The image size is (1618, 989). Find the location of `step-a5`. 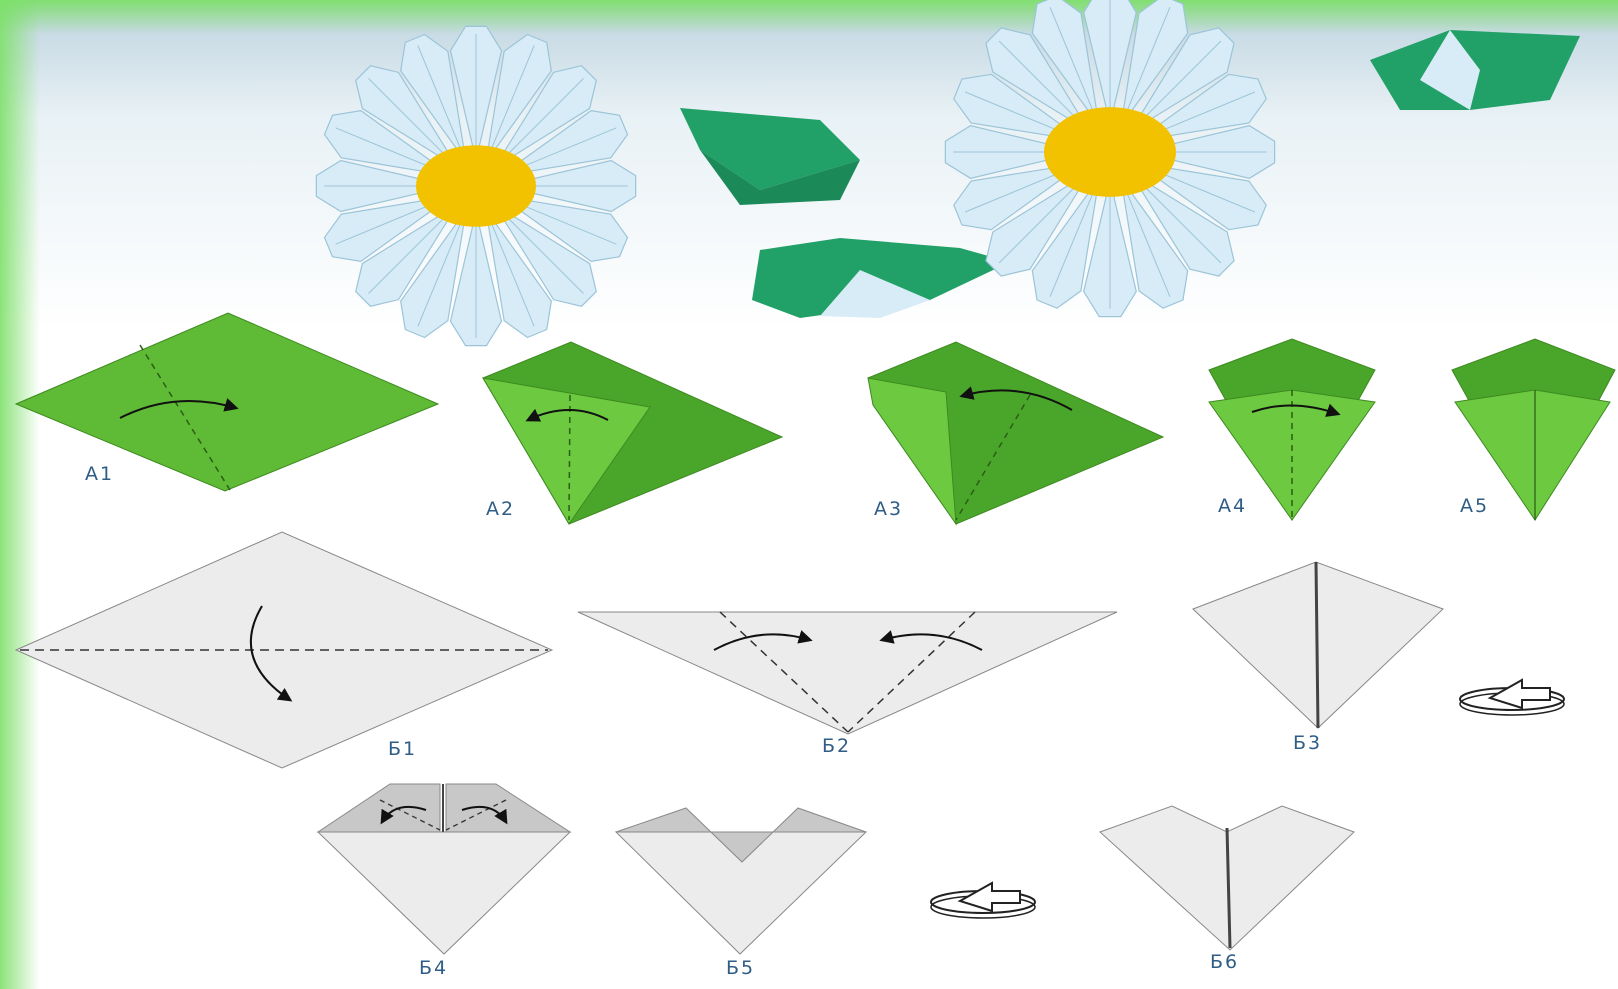

step-a5 is located at coordinates (1533, 430).